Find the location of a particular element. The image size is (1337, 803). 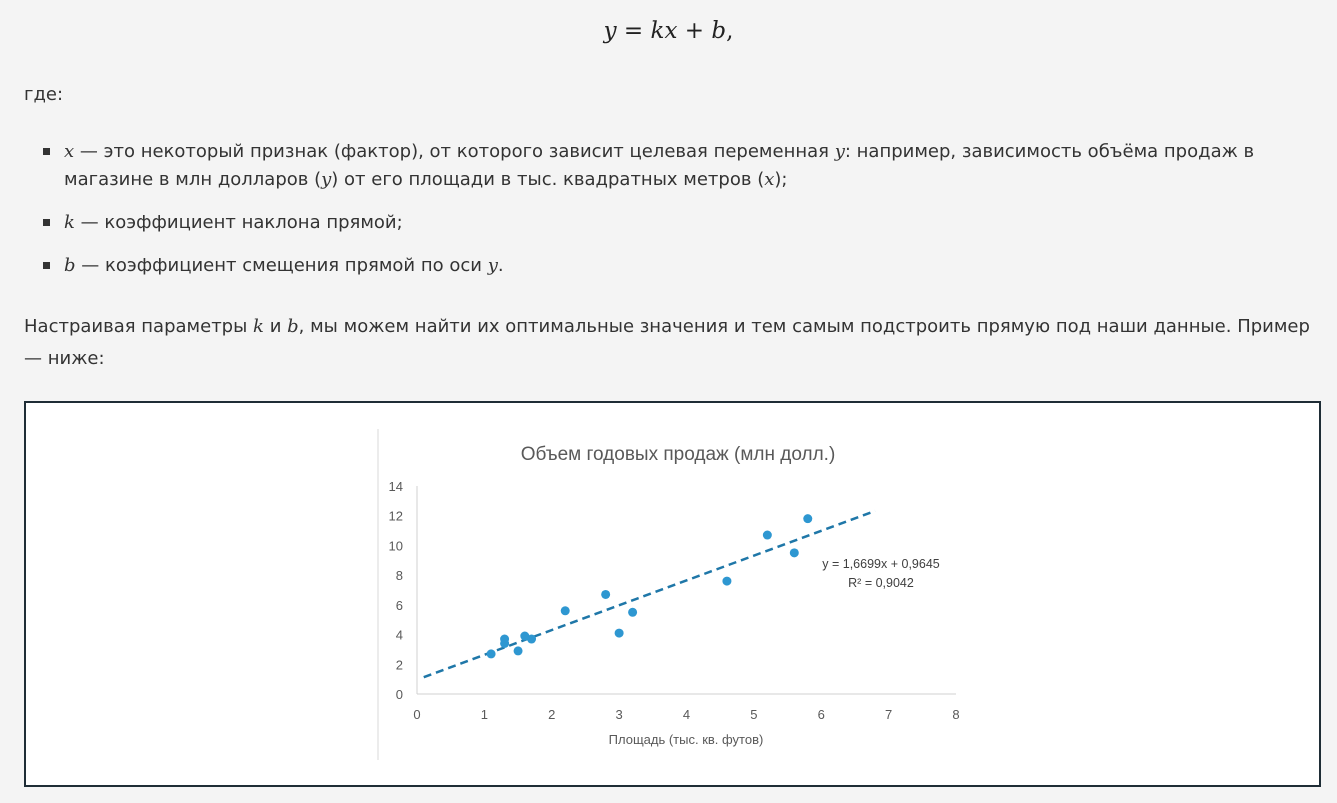

def-text: — коэффициент смещения прямой по оси is located at coordinates (281, 265).